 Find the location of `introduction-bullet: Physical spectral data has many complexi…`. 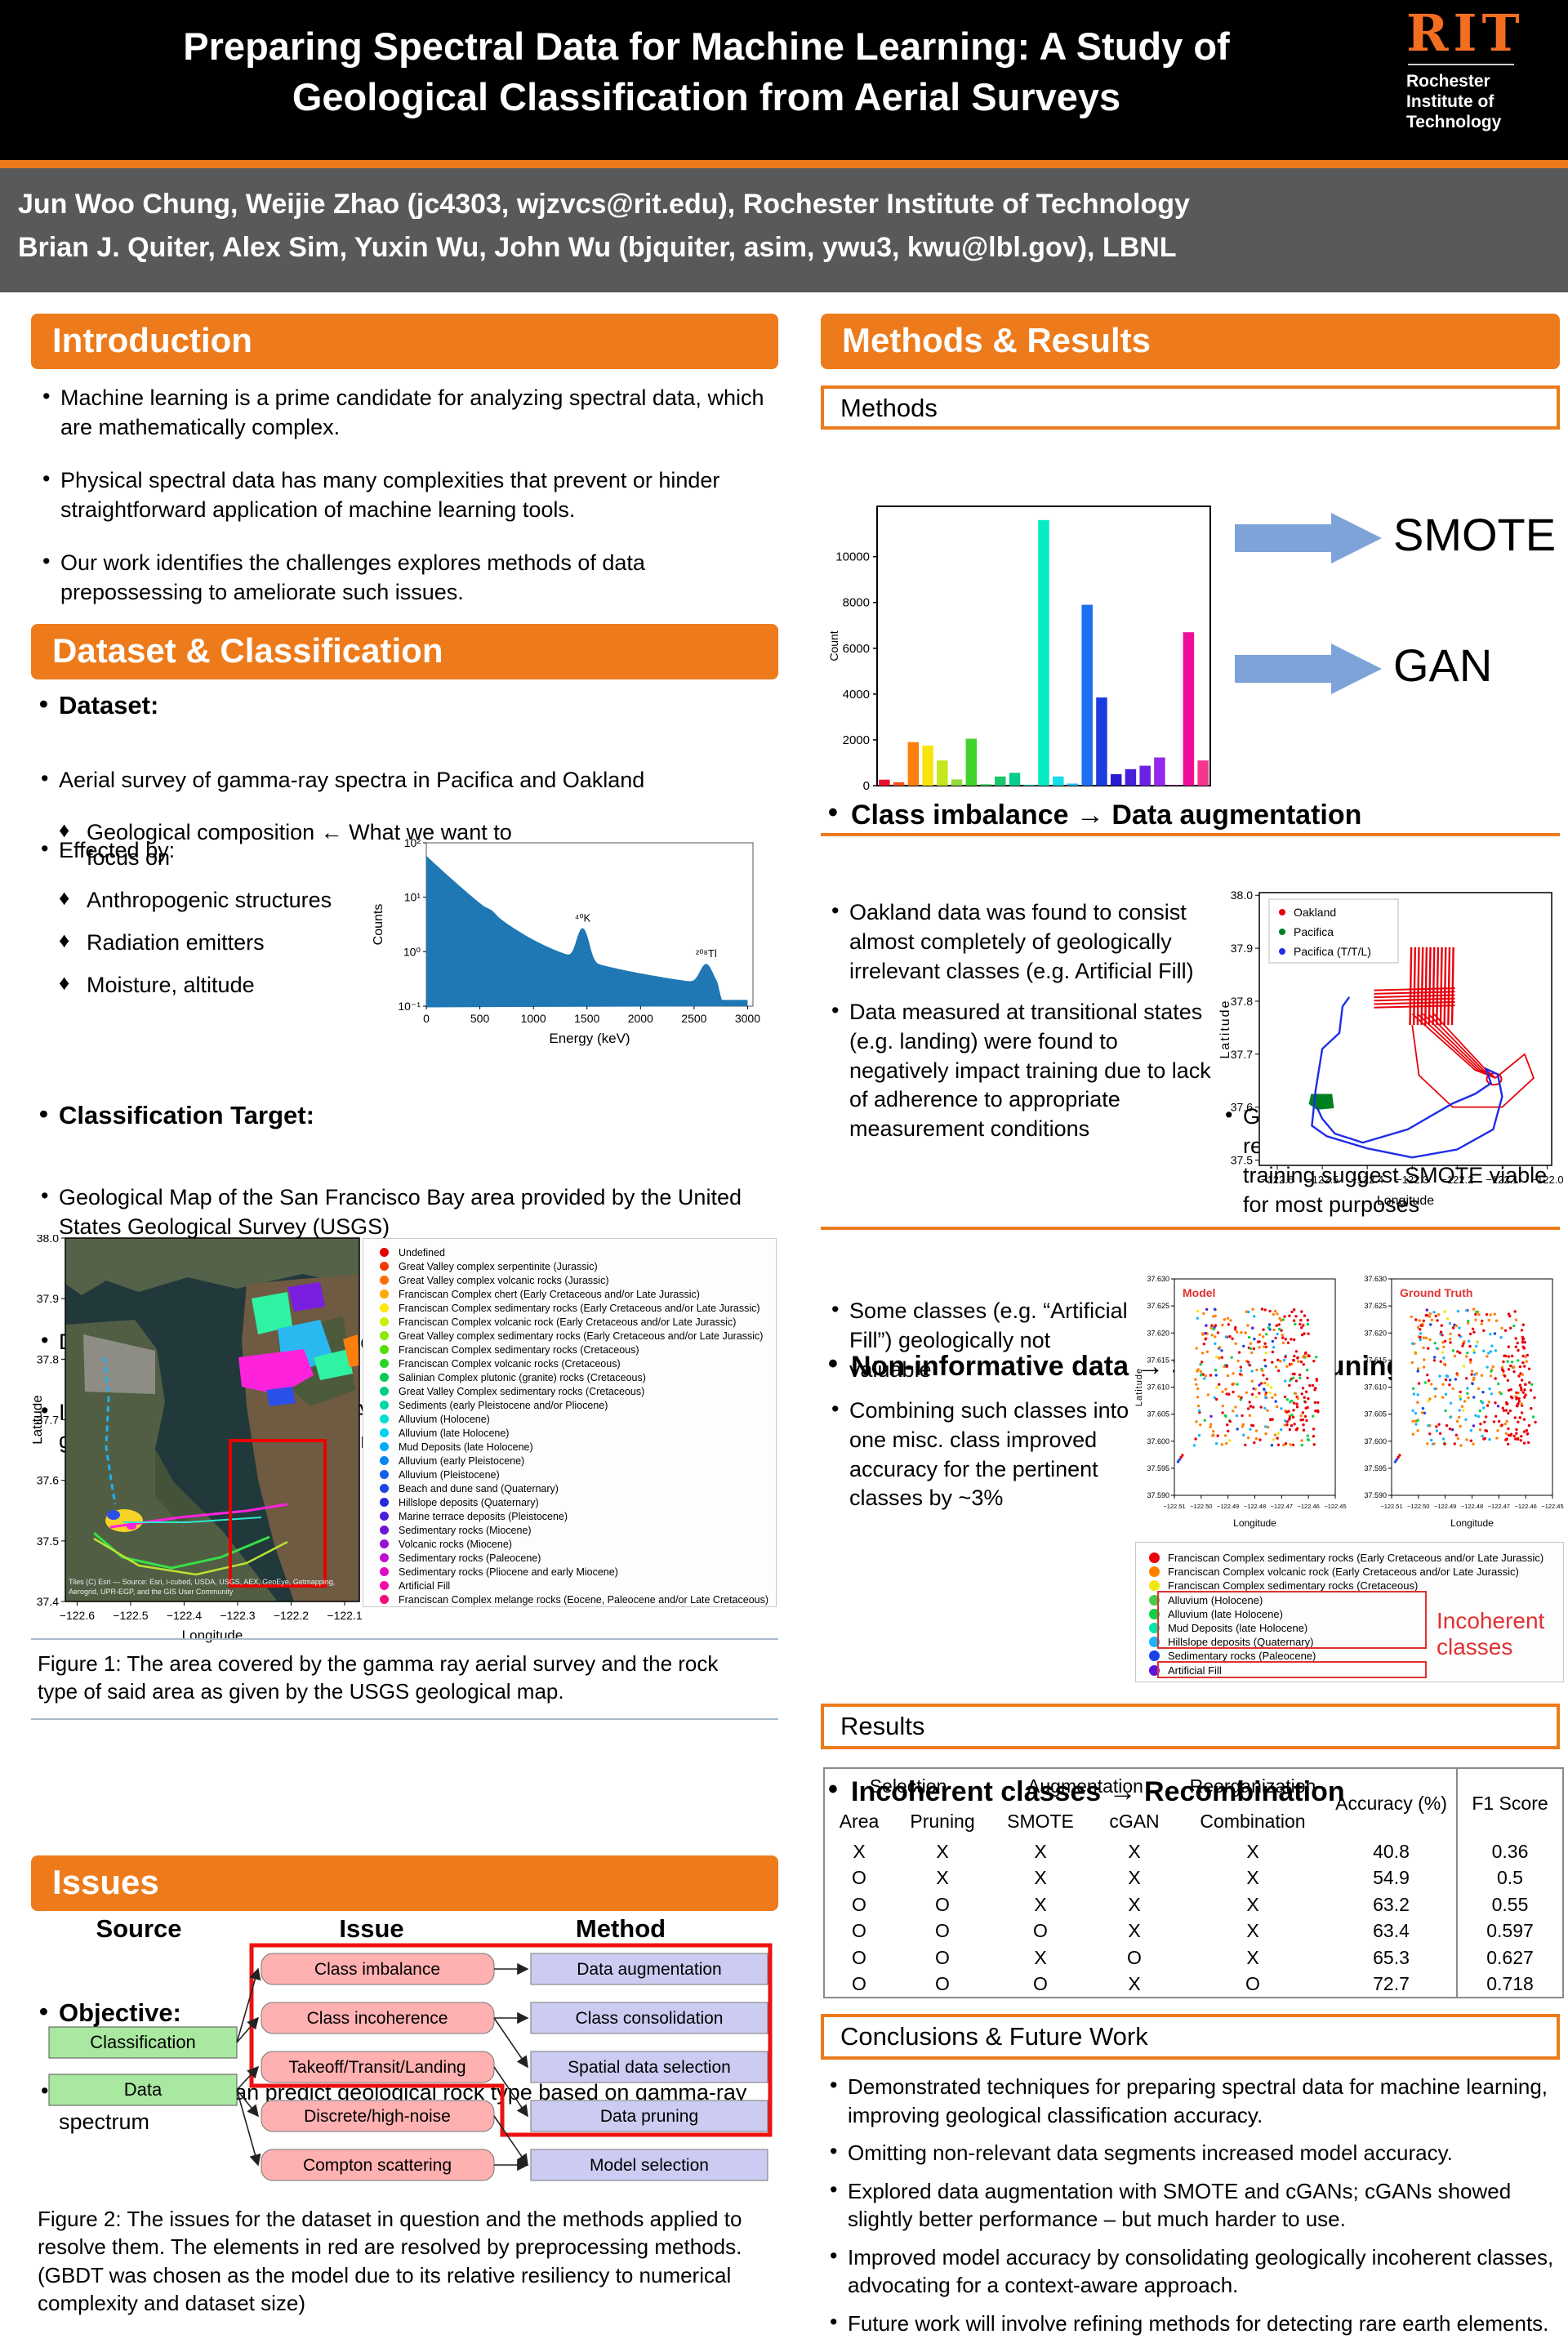

introduction-bullet: Physical spectral data has many complexi… is located at coordinates (402, 495).